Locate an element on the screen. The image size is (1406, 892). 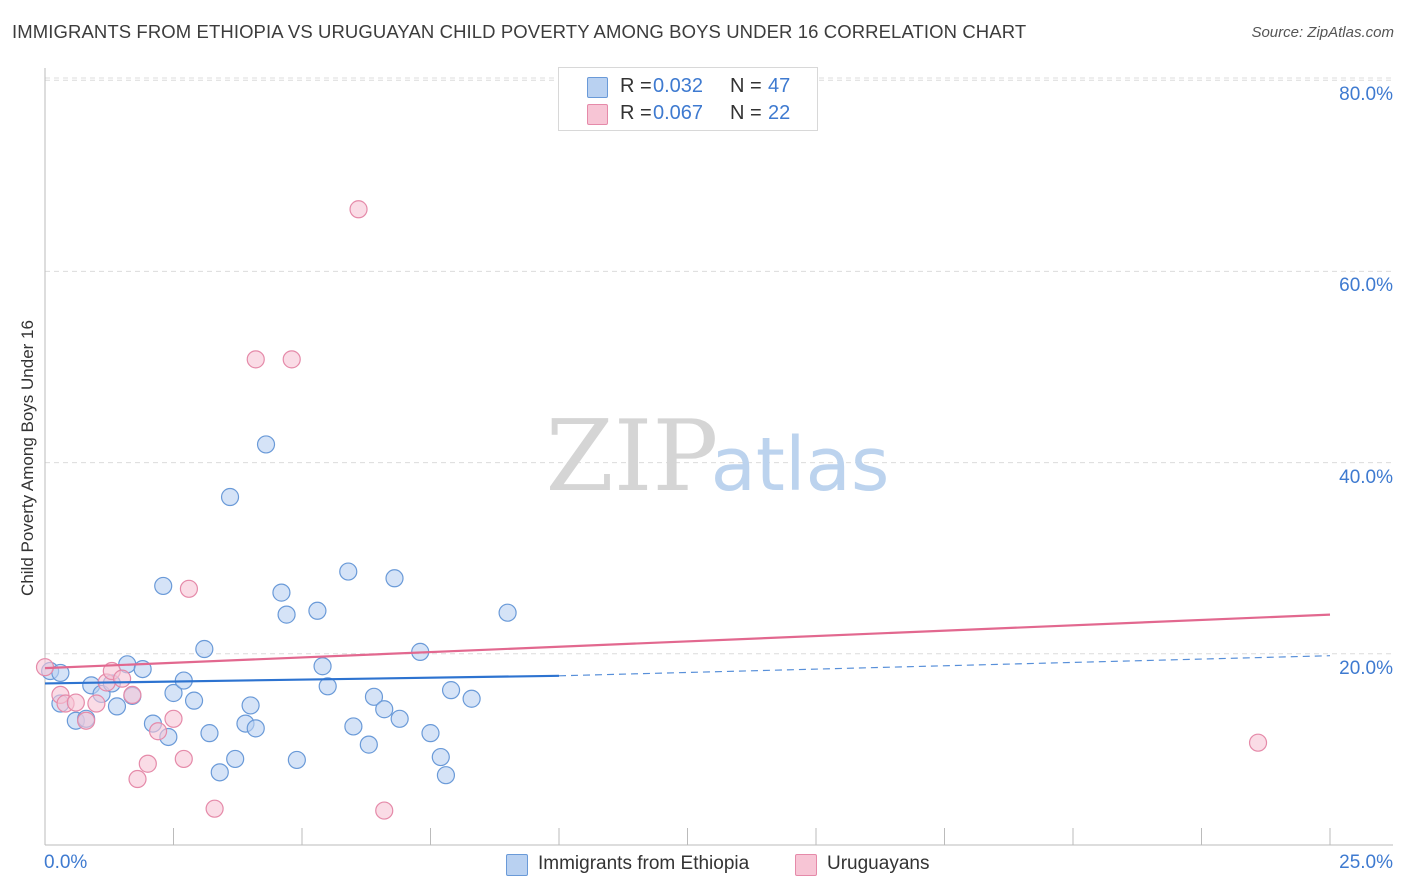
watermark-atlas: atlas is located at coordinates (800, 465).